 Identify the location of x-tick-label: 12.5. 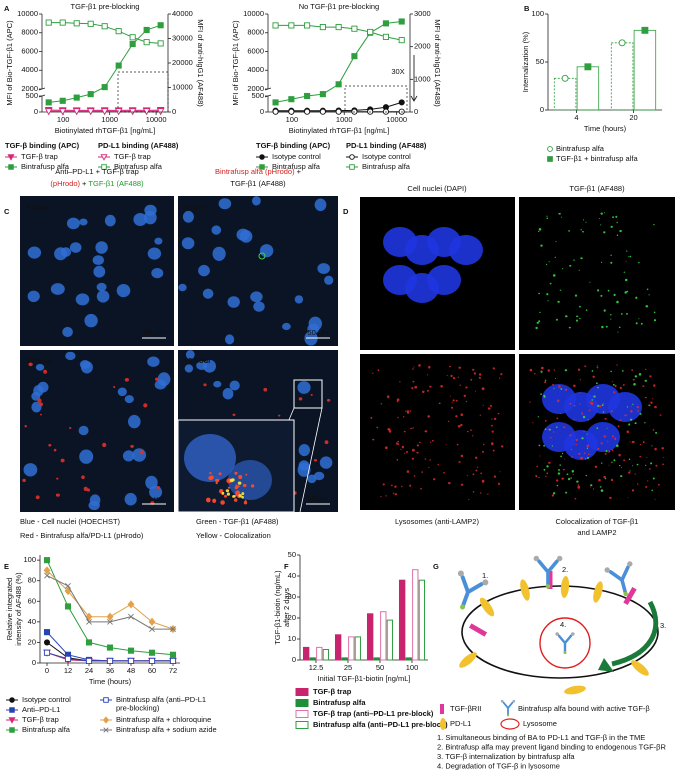
(316, 667).